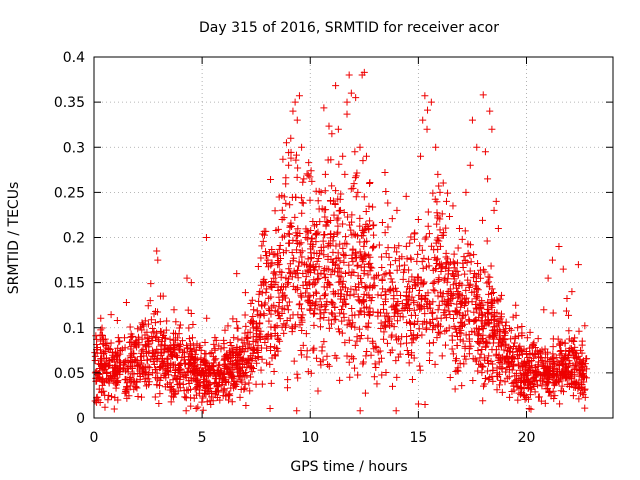 The image size is (640, 480). Describe the element at coordinates (74, 329) in the screenshot. I see `y-tick-label: 0.1` at that location.